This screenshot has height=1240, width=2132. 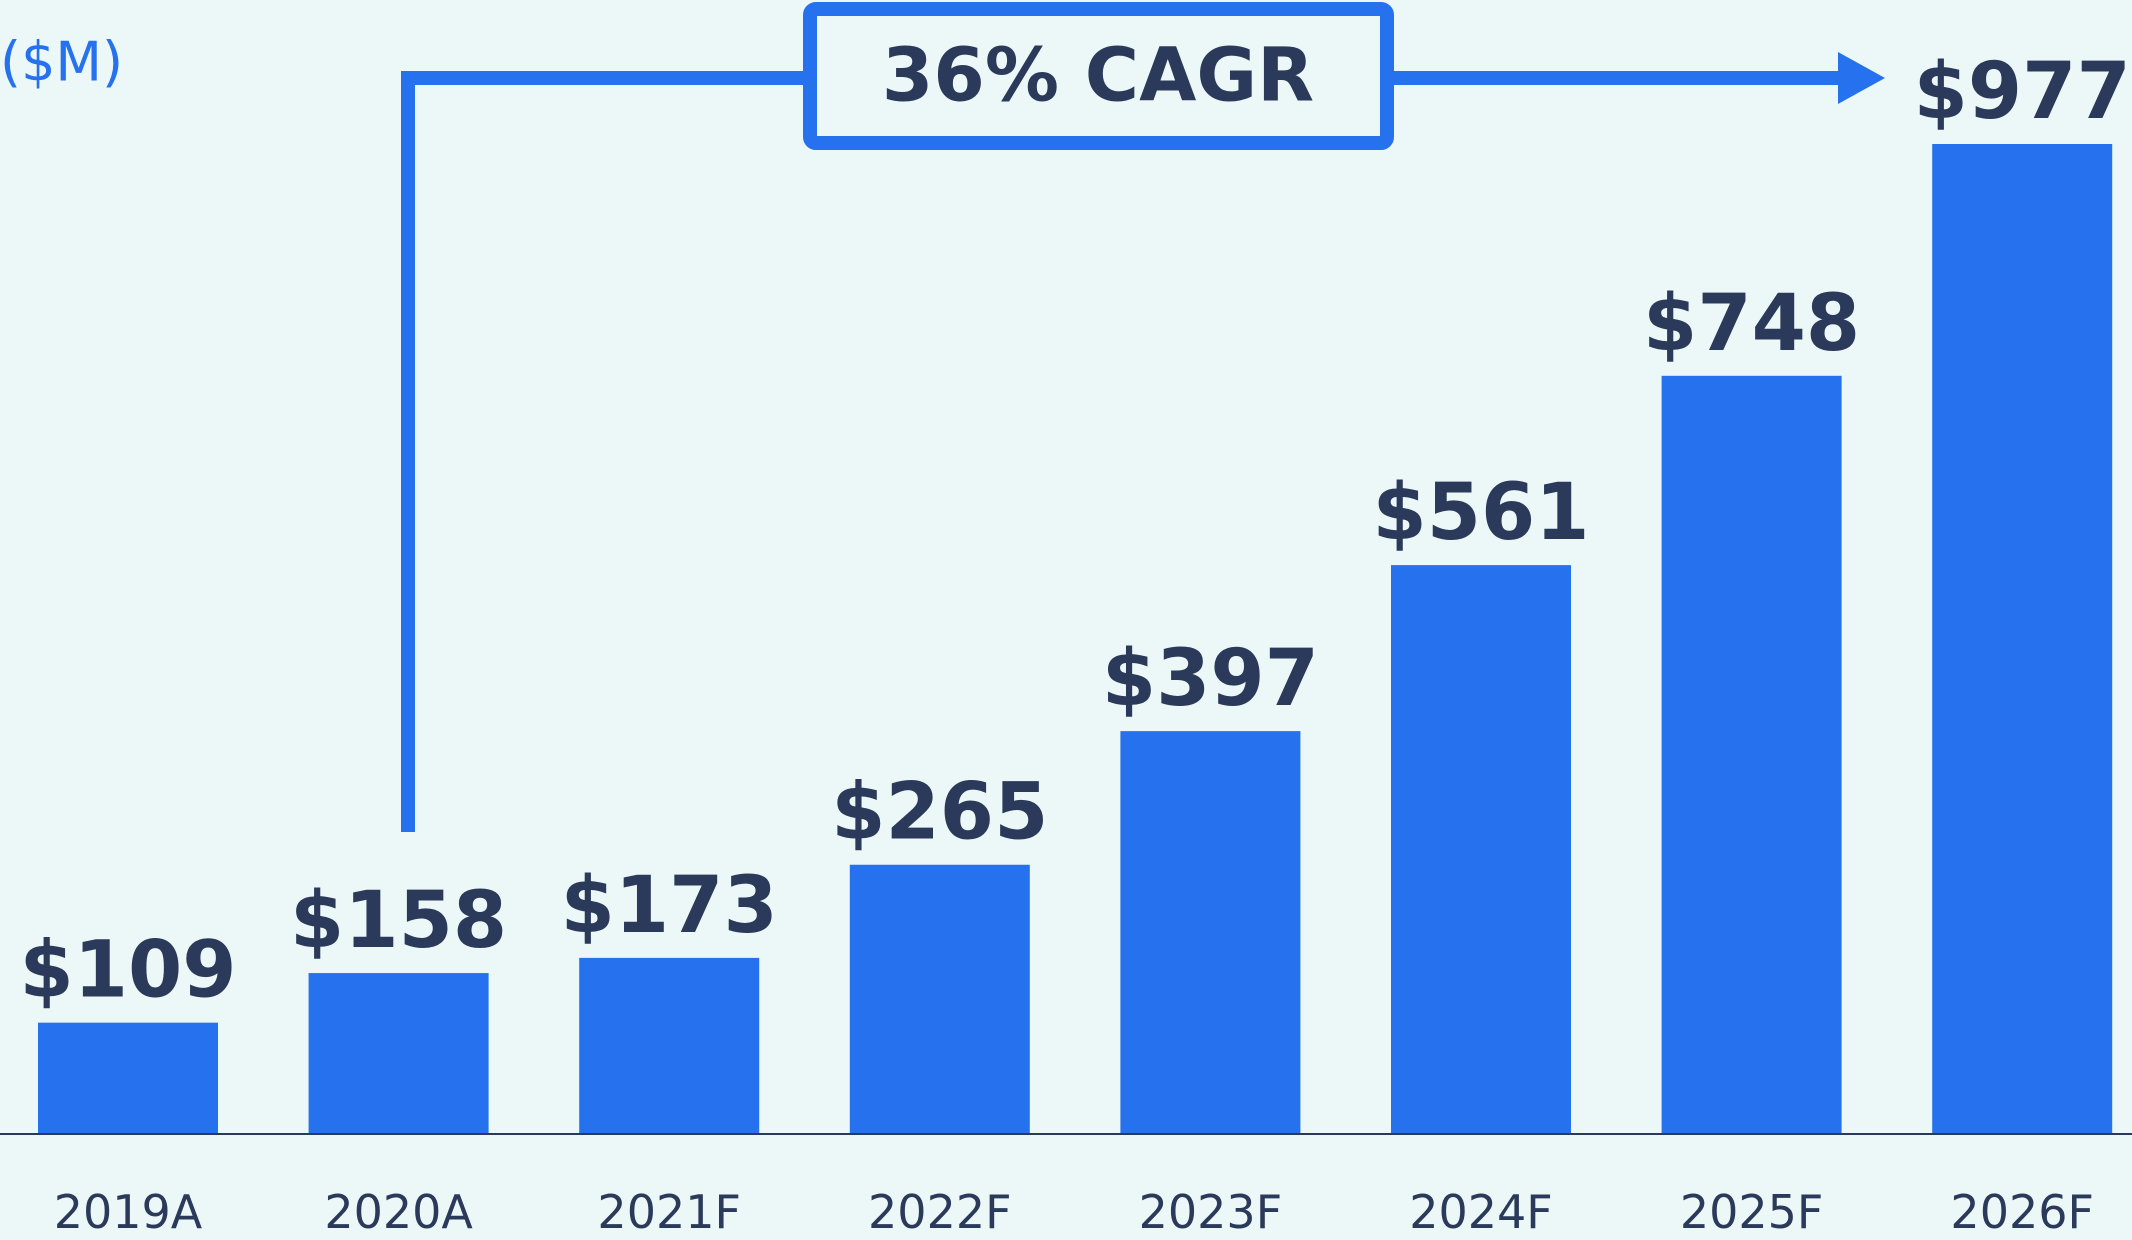 I want to click on x-tick-label: 2026F, so click(x=2022, y=1212).